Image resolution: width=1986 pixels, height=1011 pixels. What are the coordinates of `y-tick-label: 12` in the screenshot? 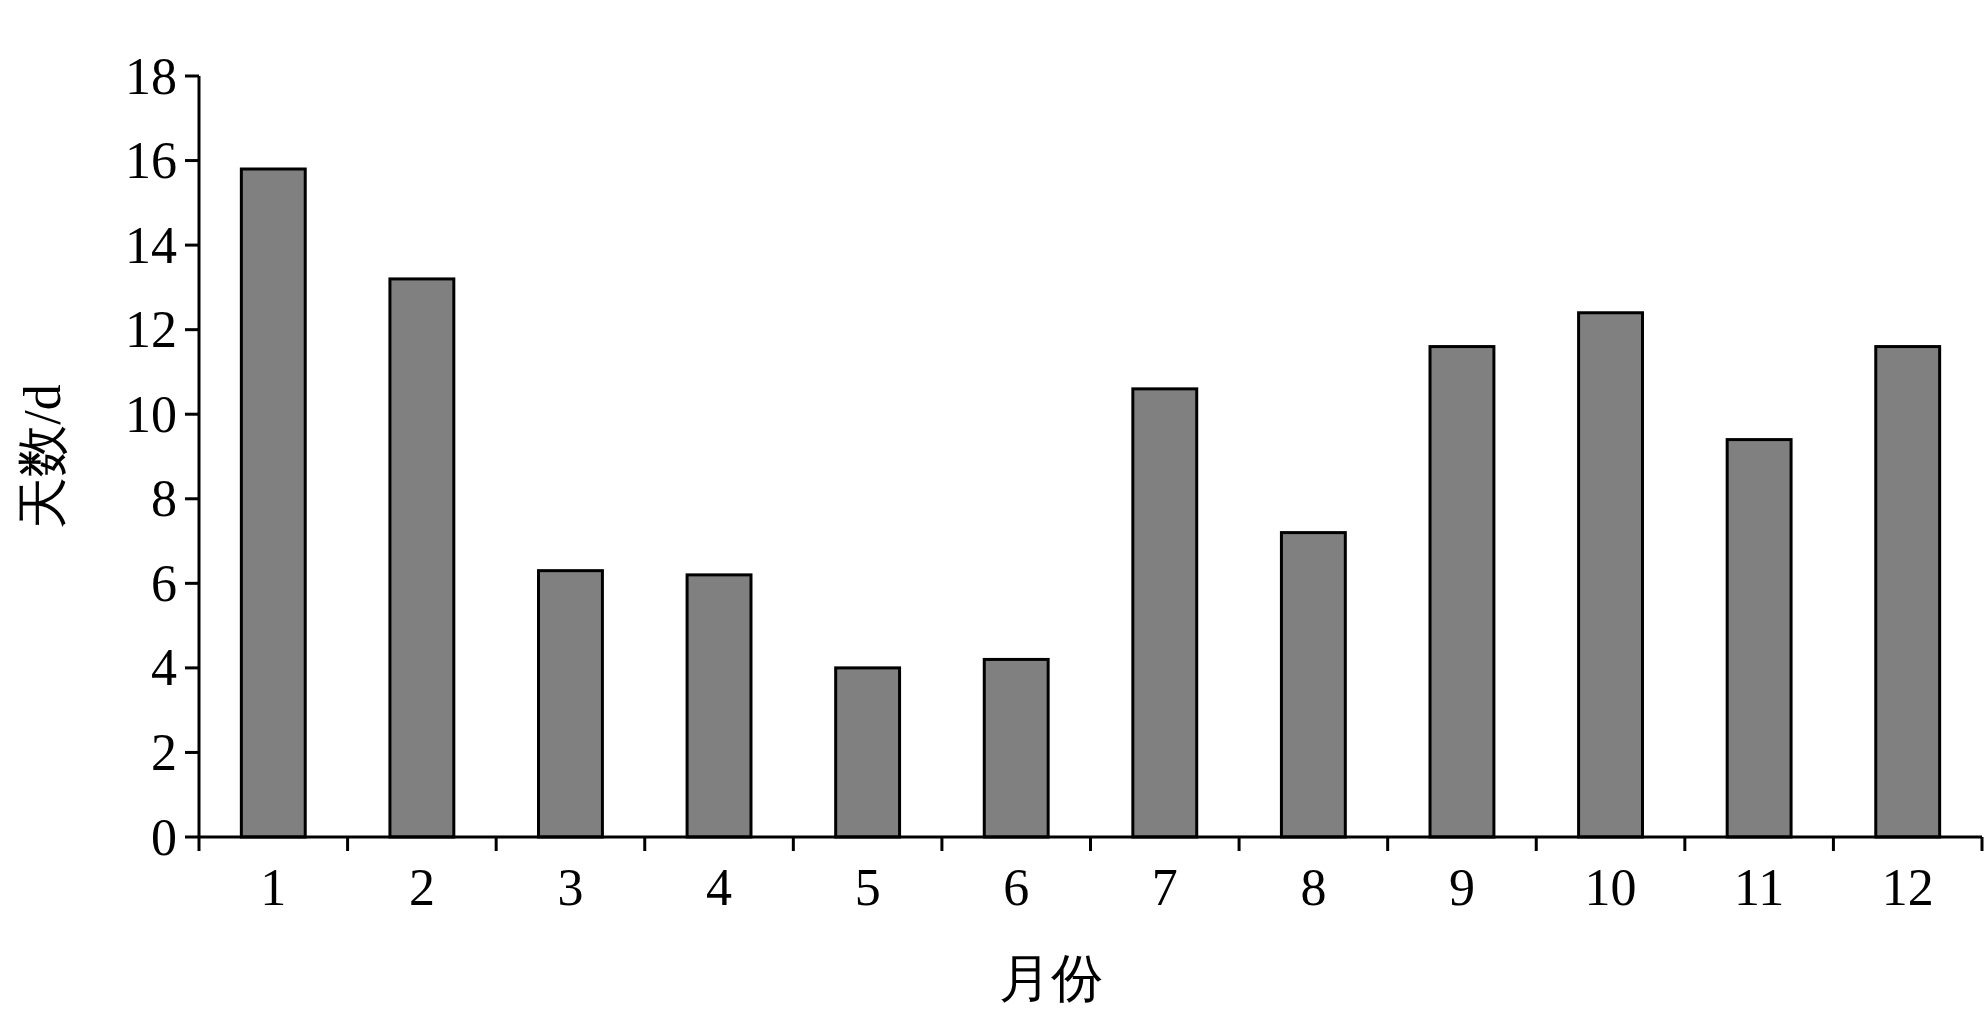 It's located at (151, 330).